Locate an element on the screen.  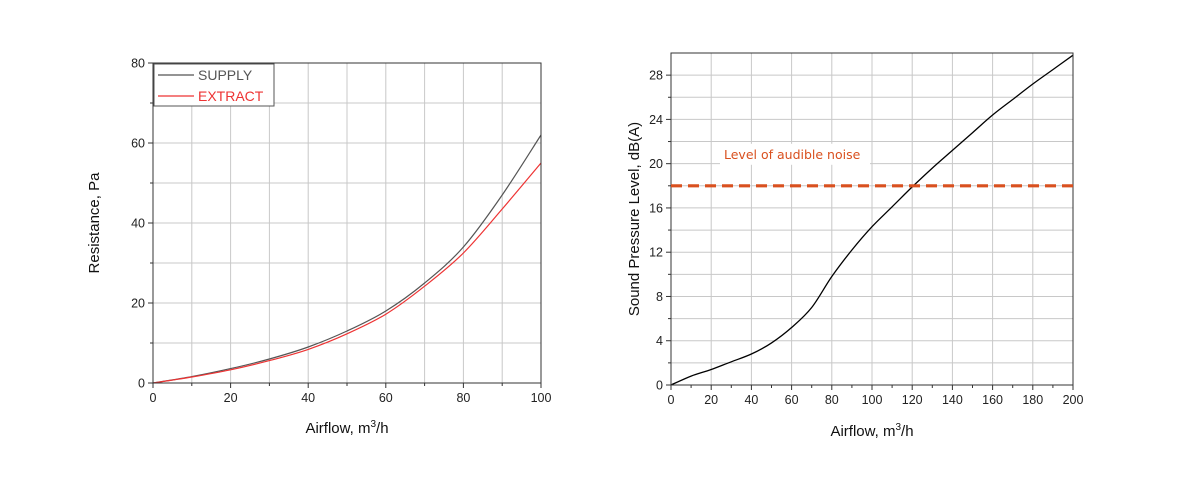
y-tick-label: 4 is located at coordinates (659, 341).